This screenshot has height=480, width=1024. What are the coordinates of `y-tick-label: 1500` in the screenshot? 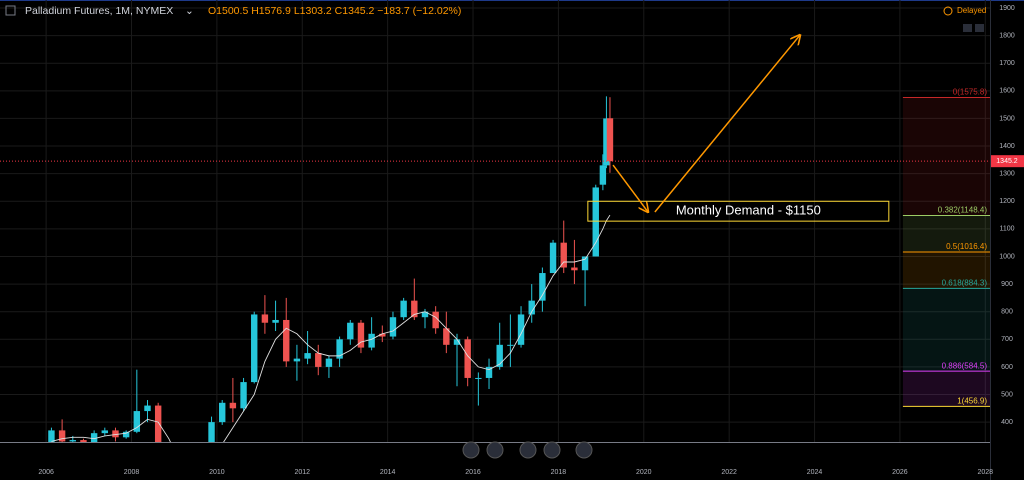 It's located at (1007, 118).